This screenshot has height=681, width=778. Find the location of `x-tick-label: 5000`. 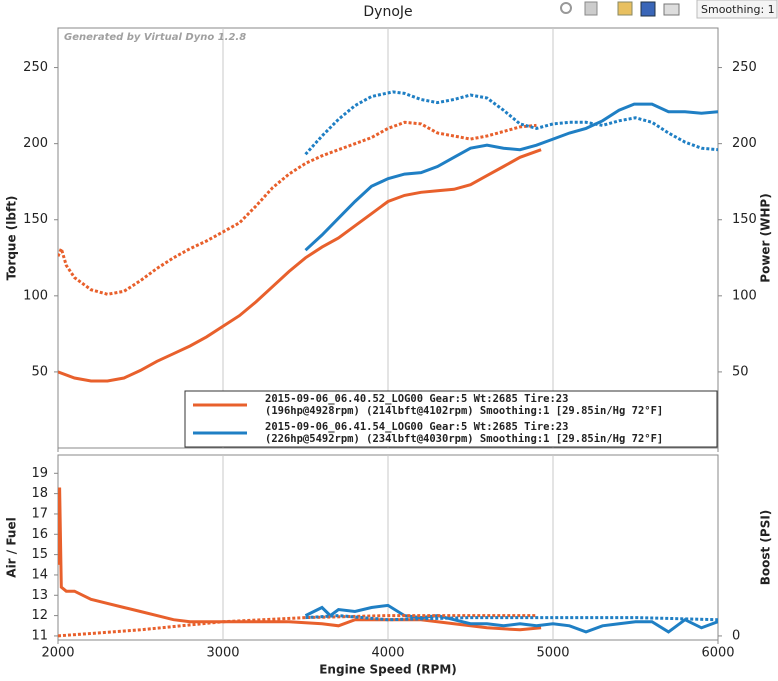

x-tick-label: 5000 is located at coordinates (552, 653).